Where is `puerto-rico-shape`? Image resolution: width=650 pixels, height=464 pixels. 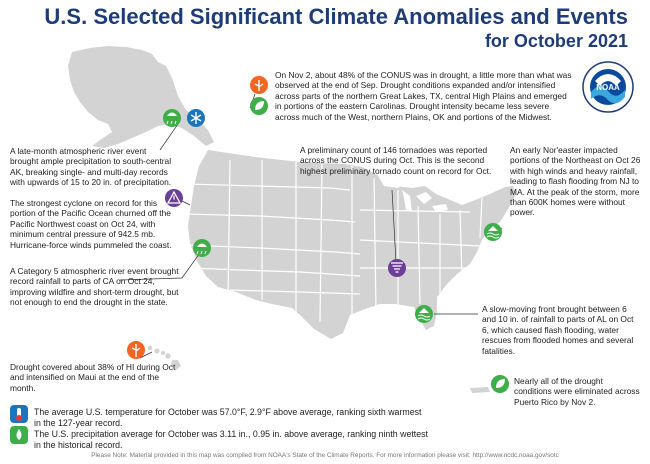 puerto-rico-shape is located at coordinates (480, 390).